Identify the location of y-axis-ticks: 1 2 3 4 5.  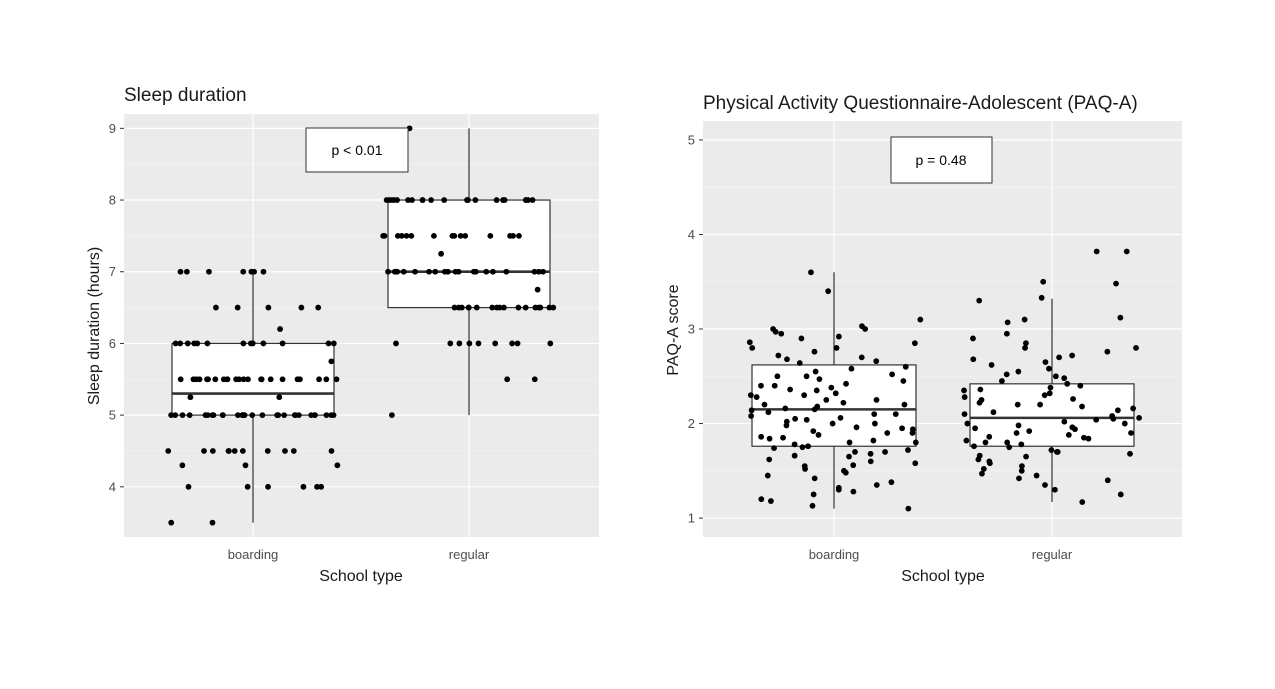
(695, 329).